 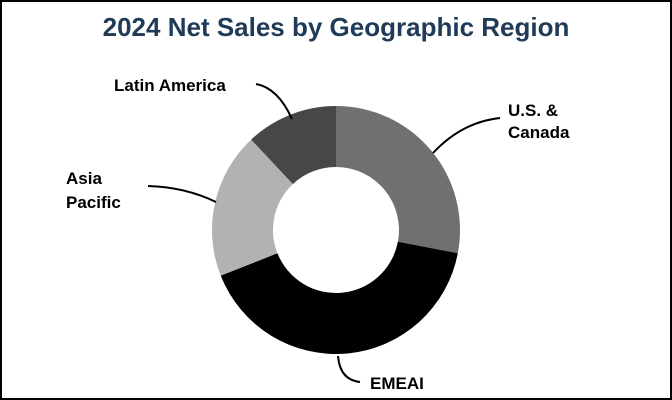 What do you see at coordinates (349, 369) in the screenshot?
I see `leader-line-emeai` at bounding box center [349, 369].